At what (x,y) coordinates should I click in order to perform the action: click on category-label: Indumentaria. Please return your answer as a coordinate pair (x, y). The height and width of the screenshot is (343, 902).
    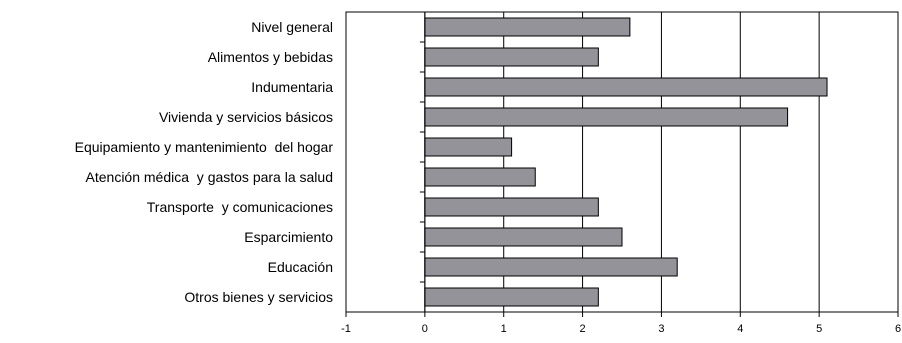
    Looking at the image, I should click on (292, 87).